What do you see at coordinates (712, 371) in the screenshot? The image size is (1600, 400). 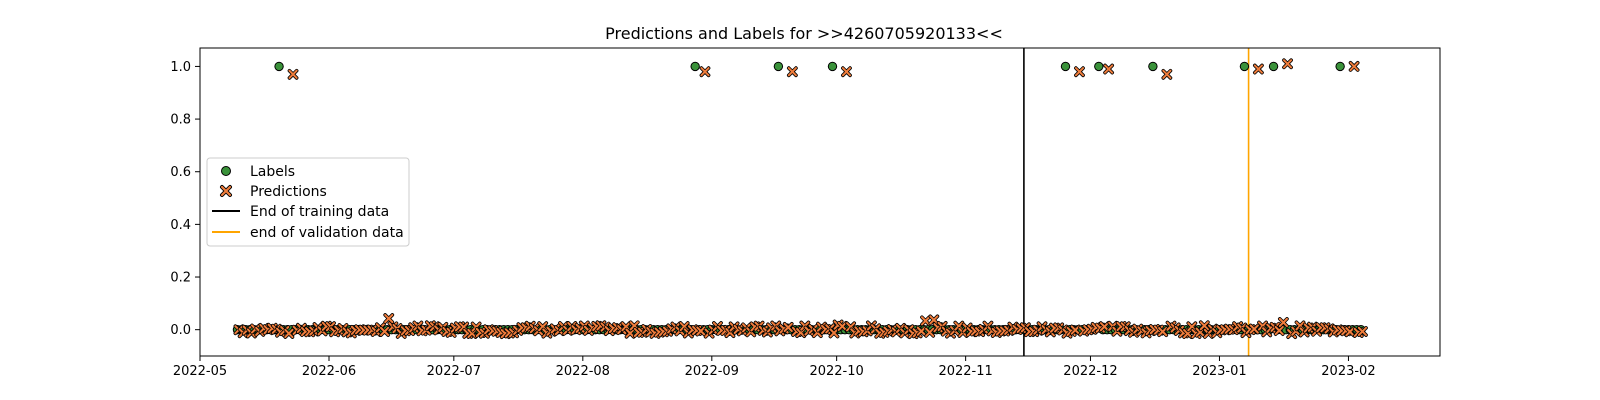 I see `x-tick-label: 2022-09` at bounding box center [712, 371].